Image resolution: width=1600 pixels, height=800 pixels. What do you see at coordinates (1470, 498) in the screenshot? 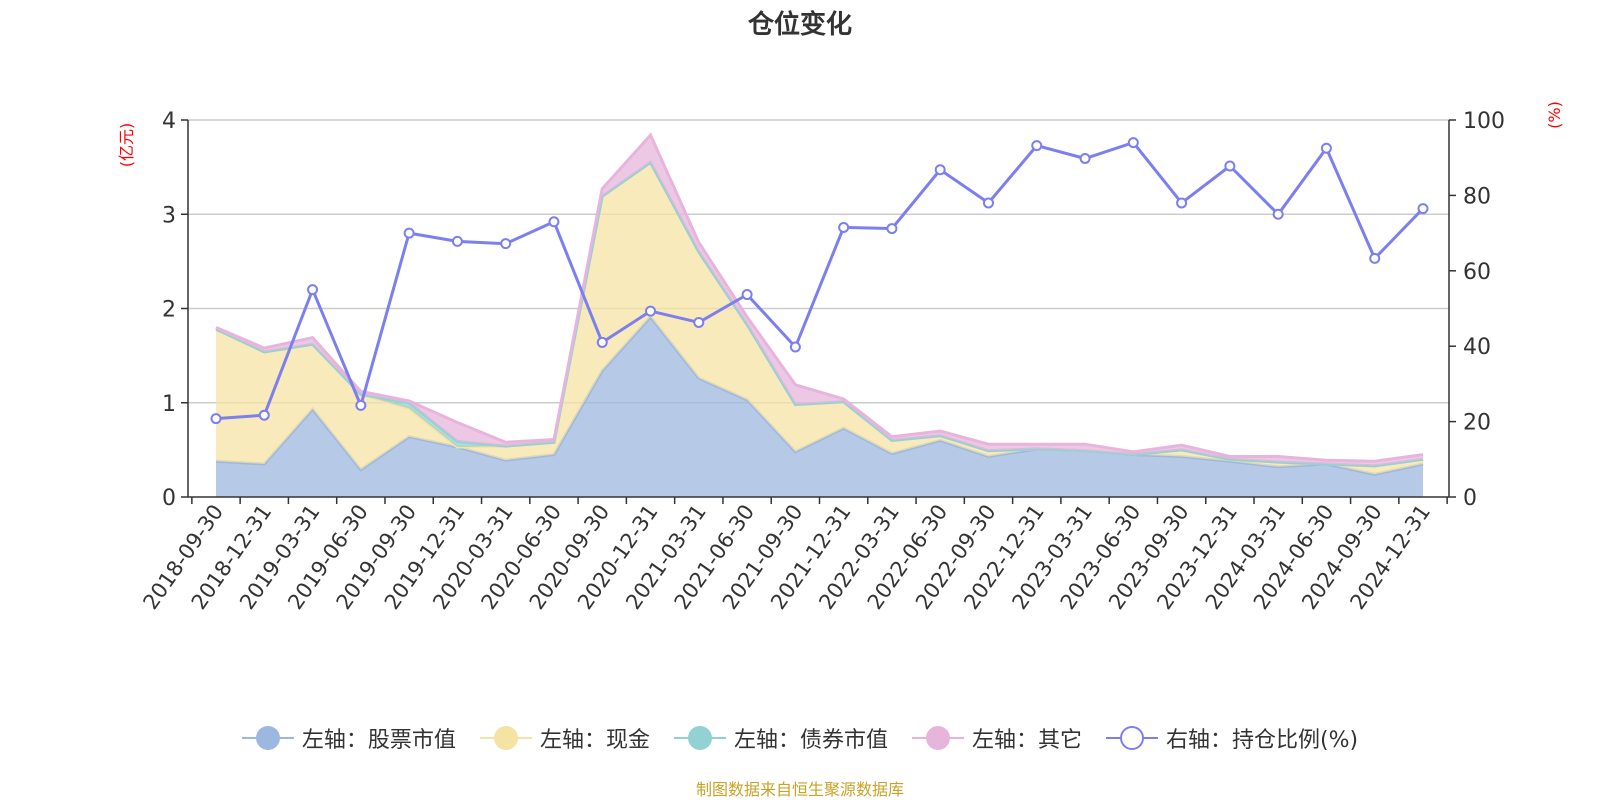
I see `right-tick-label: 0` at bounding box center [1470, 498].